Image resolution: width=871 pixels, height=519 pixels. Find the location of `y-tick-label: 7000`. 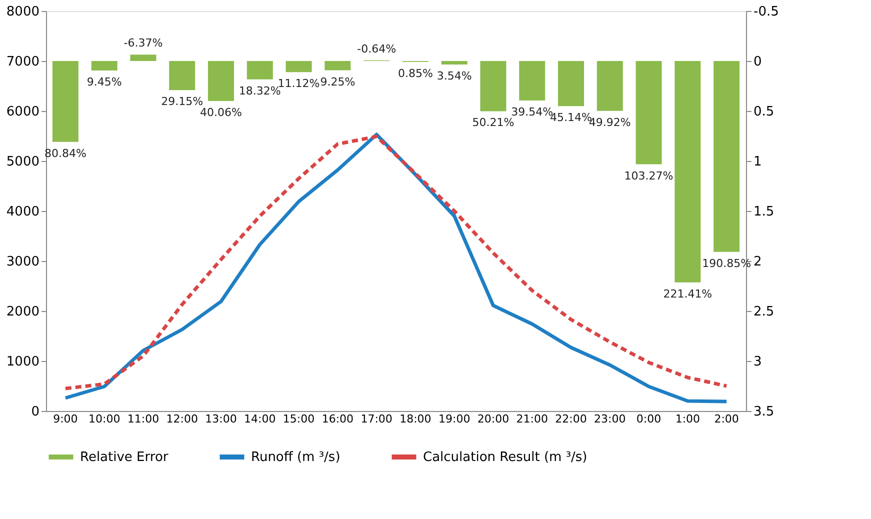

y-tick-label: 7000 is located at coordinates (23, 62).